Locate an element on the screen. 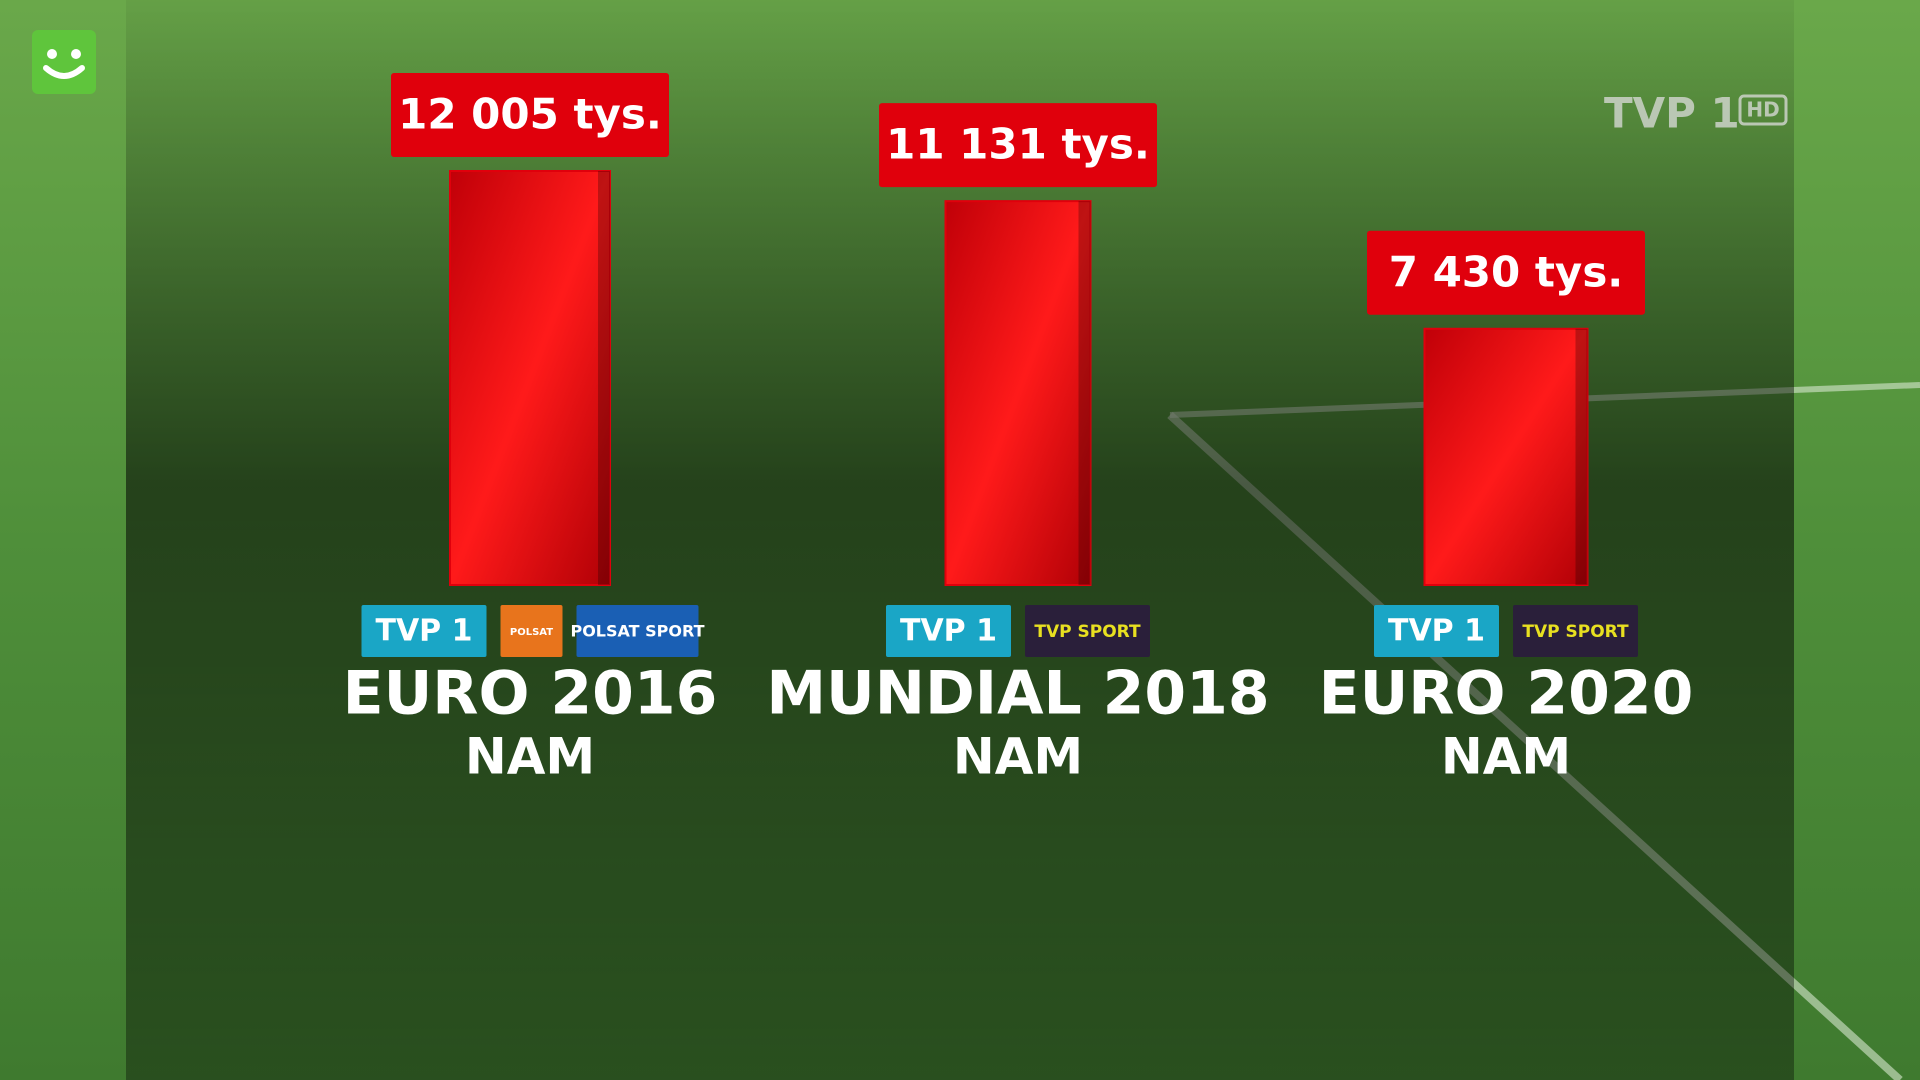 The height and width of the screenshot is (1080, 1920). channel-name: TVP 1 is located at coordinates (1672, 113).